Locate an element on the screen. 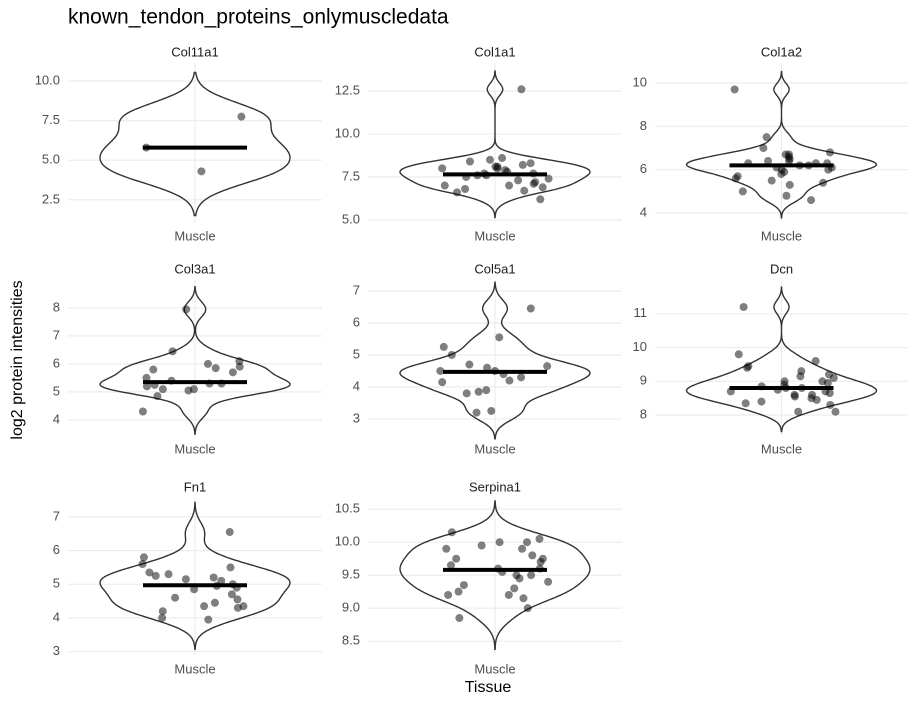  y-tick-label: 10.5 is located at coordinates (347, 508).